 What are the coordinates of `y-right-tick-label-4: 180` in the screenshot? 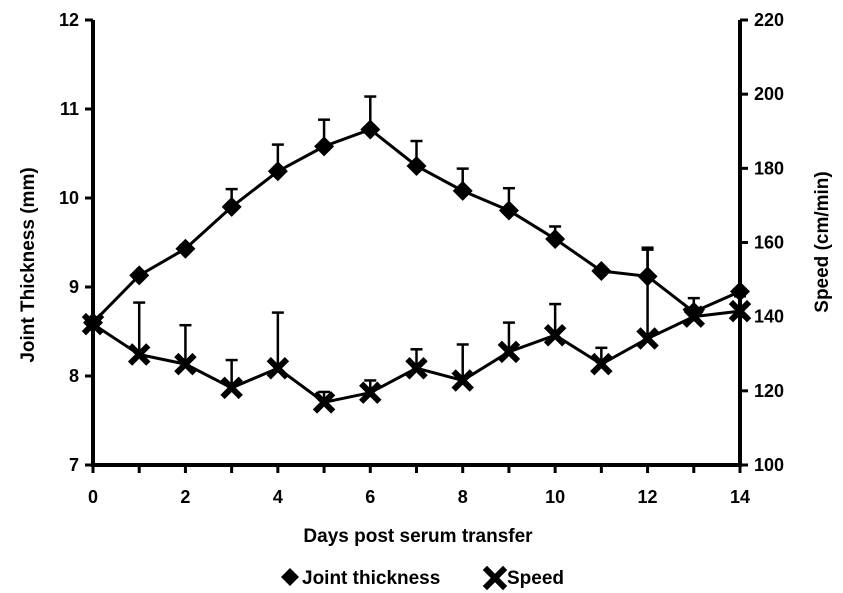 It's located at (769, 168).